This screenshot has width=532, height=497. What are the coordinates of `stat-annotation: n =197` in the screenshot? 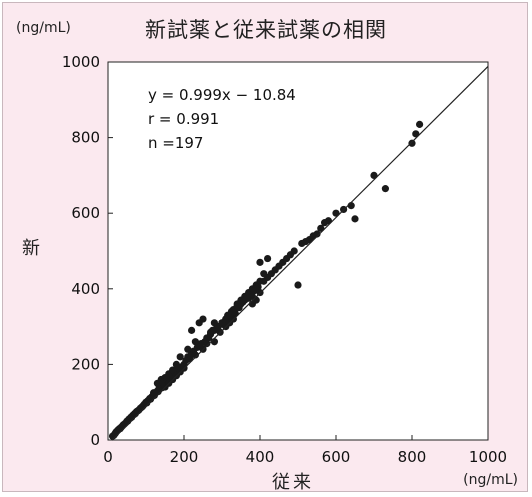 It's located at (175, 143).